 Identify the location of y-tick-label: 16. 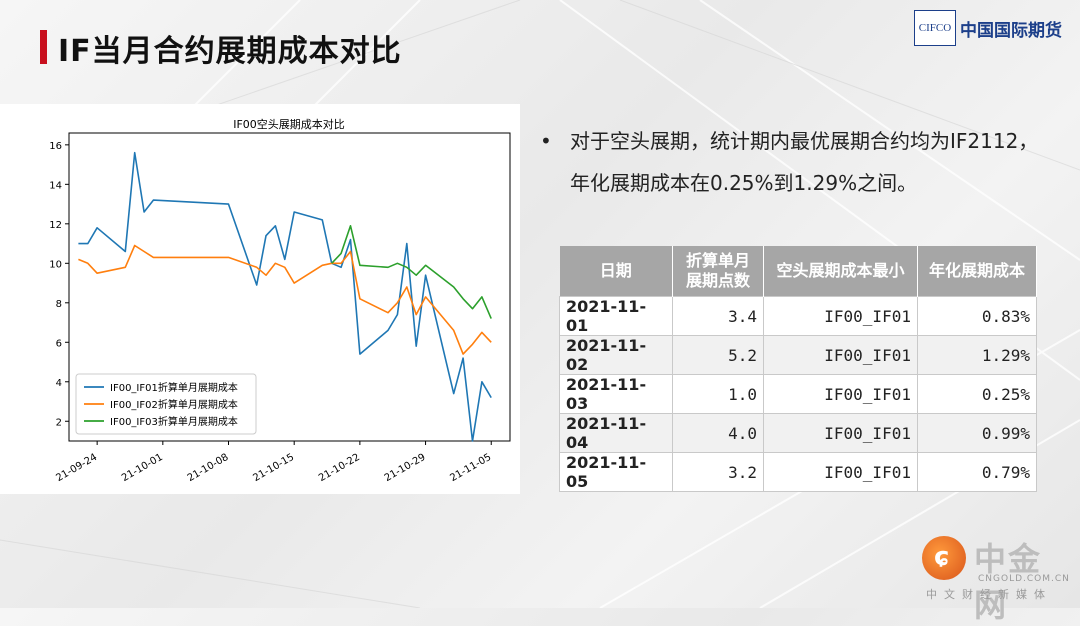
(55, 146).